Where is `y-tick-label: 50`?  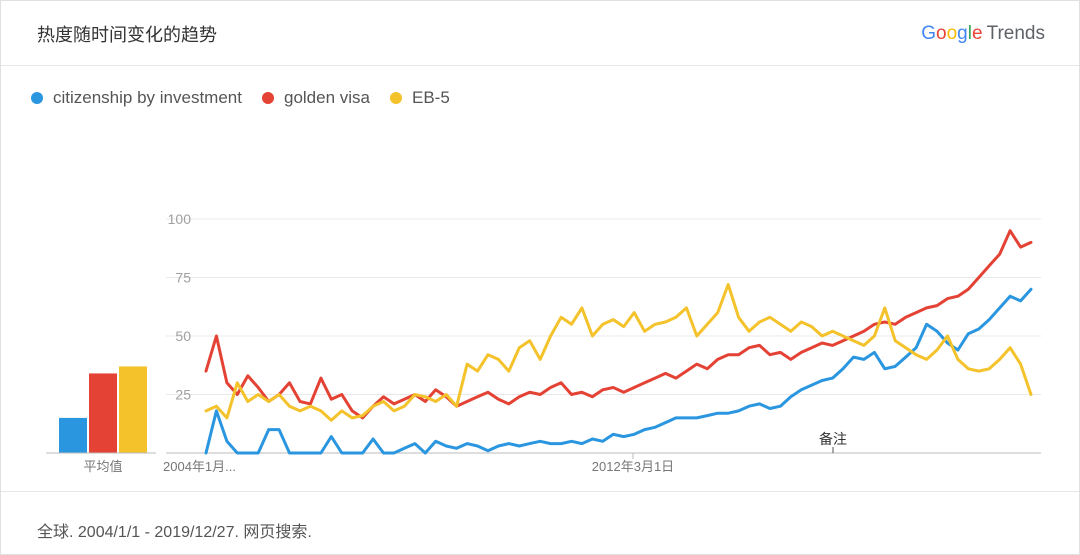 y-tick-label: 50 is located at coordinates (183, 336).